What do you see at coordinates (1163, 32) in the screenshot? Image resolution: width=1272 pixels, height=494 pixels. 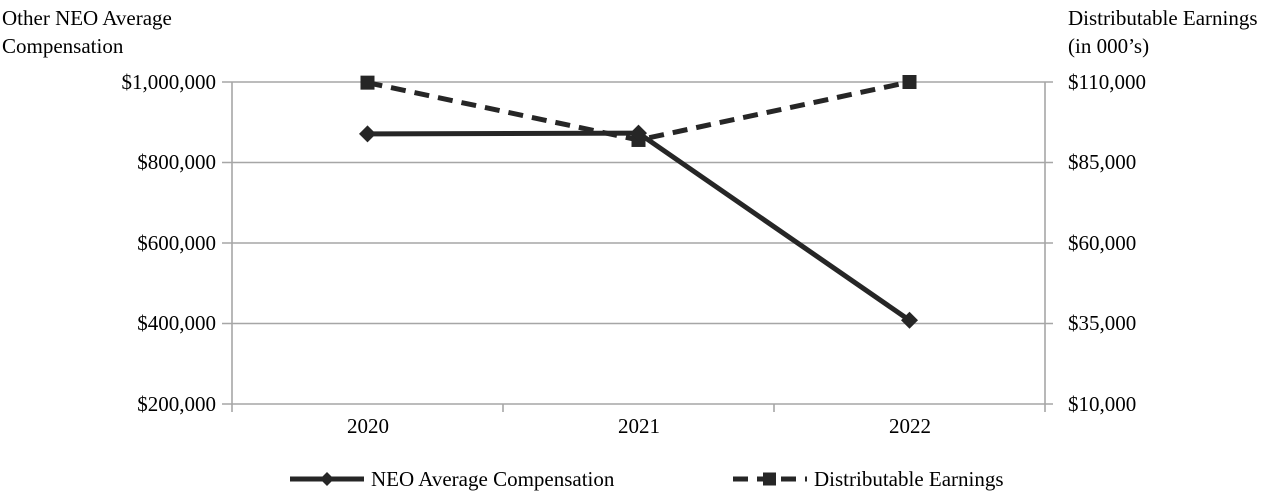 I see `right-axis-title: Distributable Earnings (in 000’s)` at bounding box center [1163, 32].